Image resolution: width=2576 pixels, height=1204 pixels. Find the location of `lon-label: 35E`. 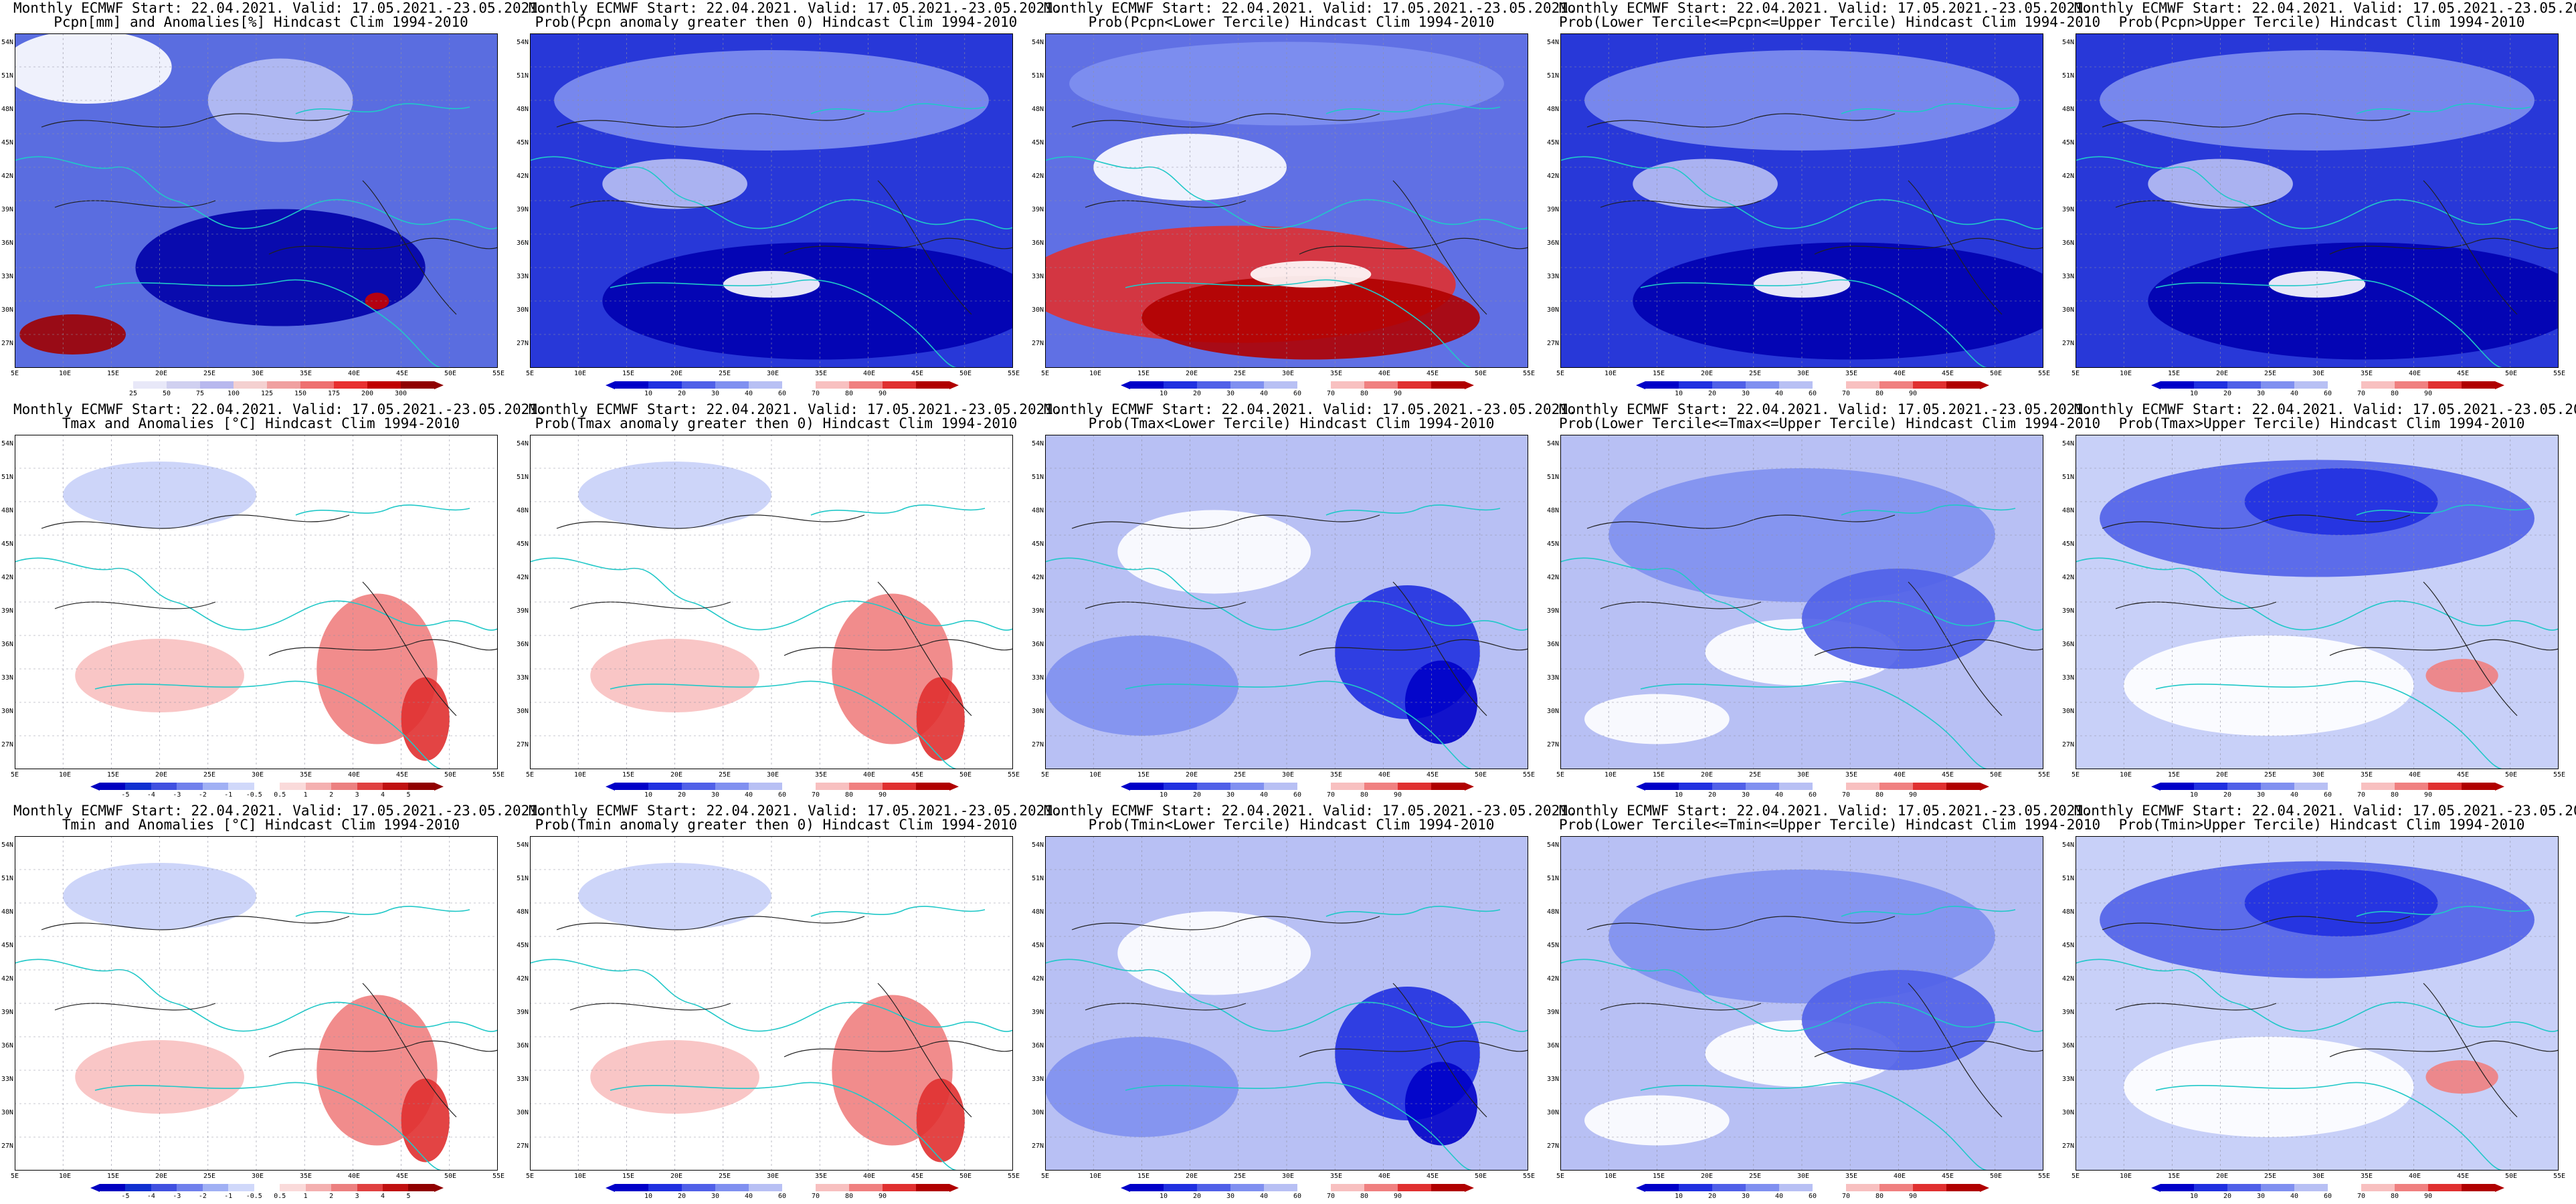

lon-label: 35E is located at coordinates (306, 1176).